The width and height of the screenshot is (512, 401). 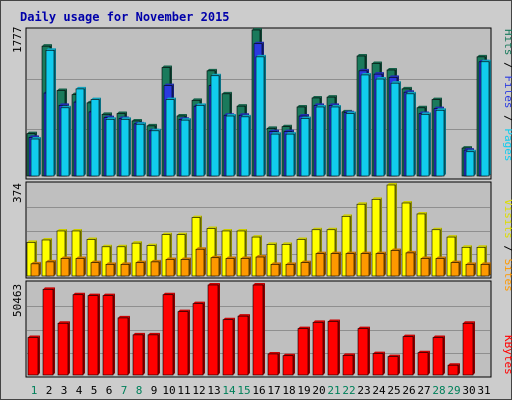 What do you see at coordinates (318, 390) in the screenshot?
I see `x-tick-label-20: 20` at bounding box center [318, 390].